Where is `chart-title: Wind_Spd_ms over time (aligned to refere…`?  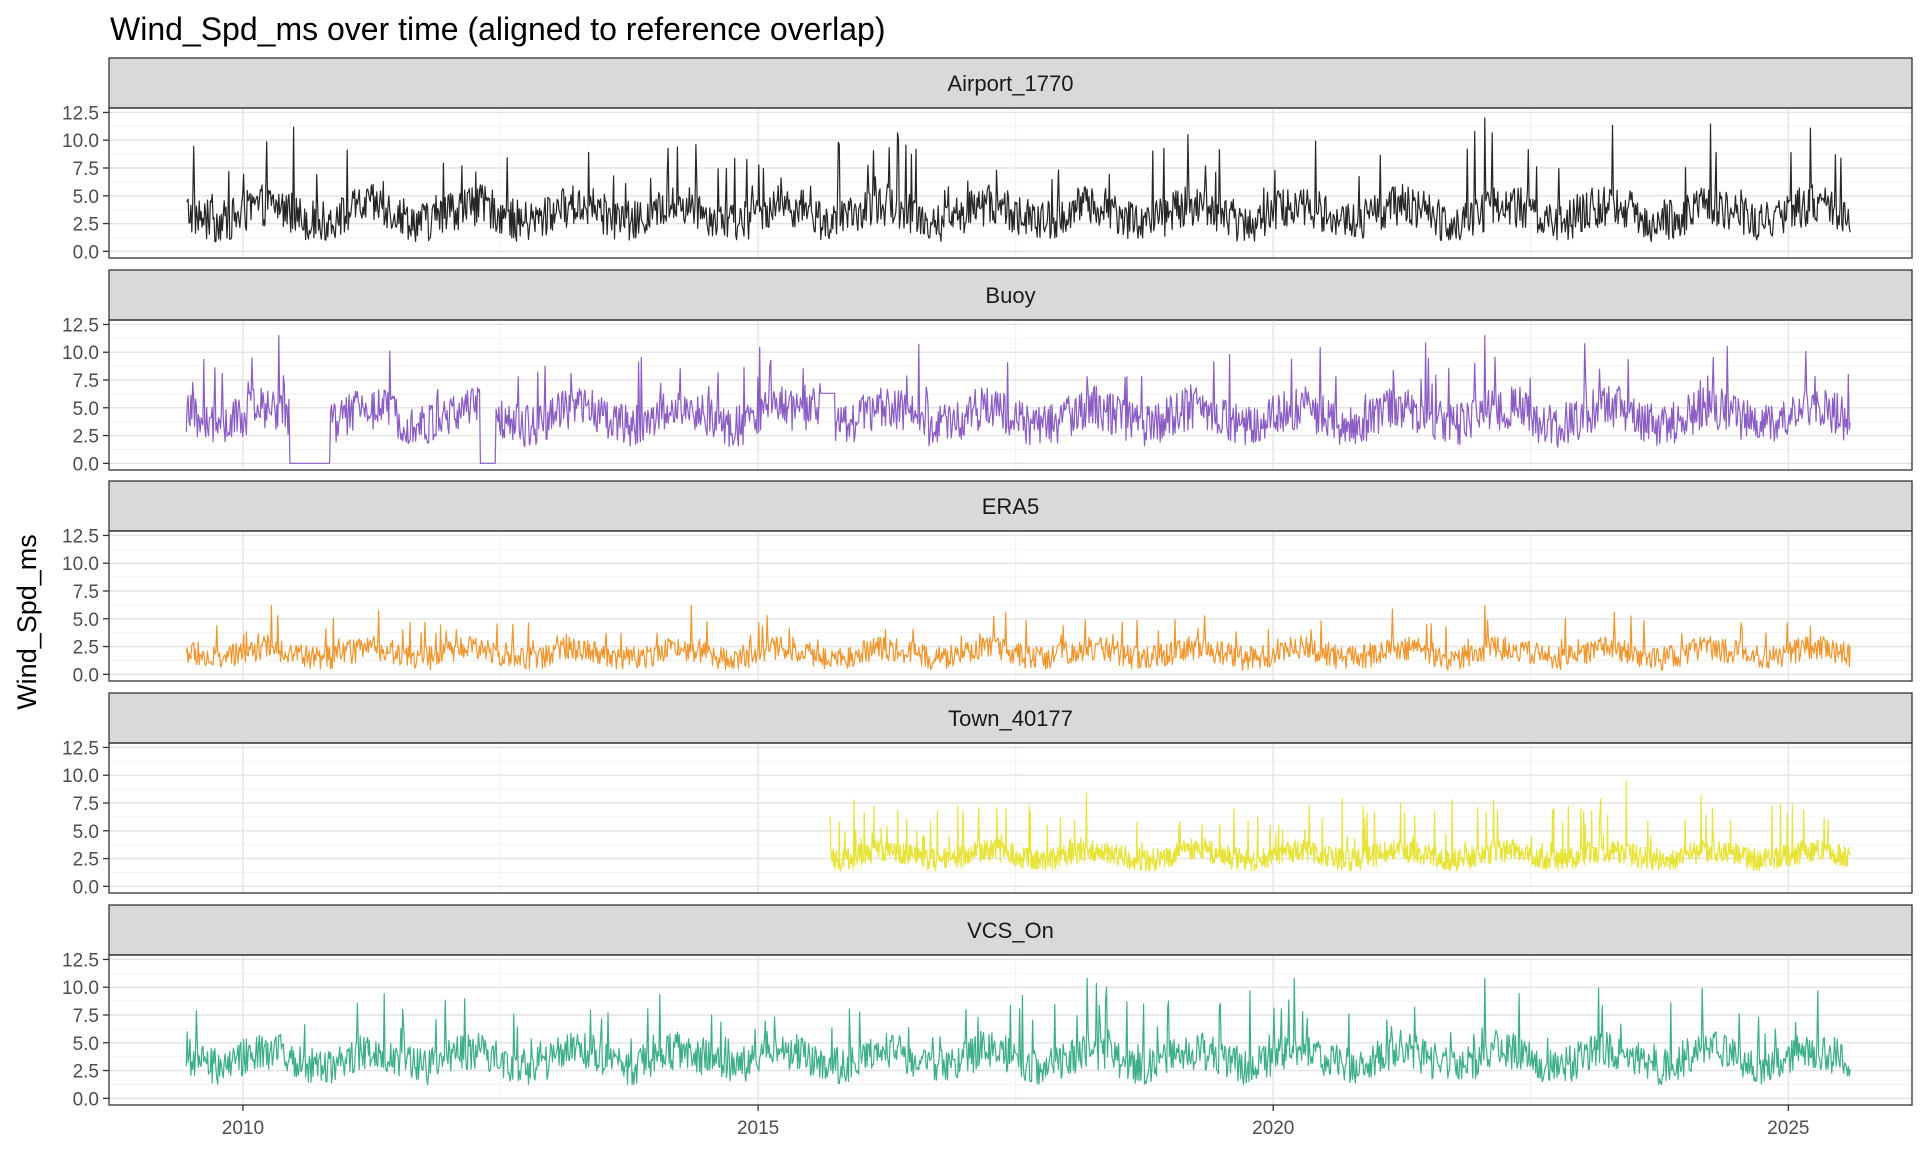 chart-title: Wind_Spd_ms over time (aligned to refere… is located at coordinates (497, 29).